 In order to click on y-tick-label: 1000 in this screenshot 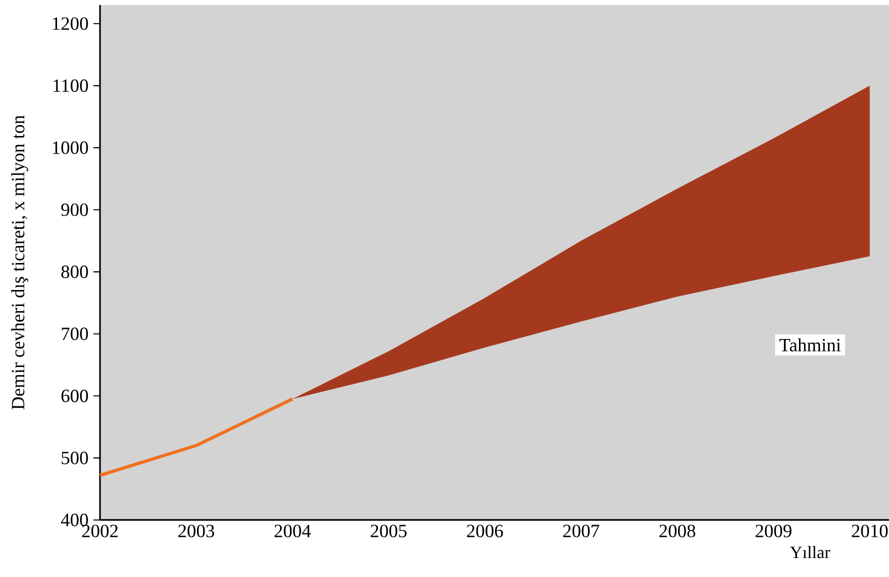, I will do `click(70, 147)`.